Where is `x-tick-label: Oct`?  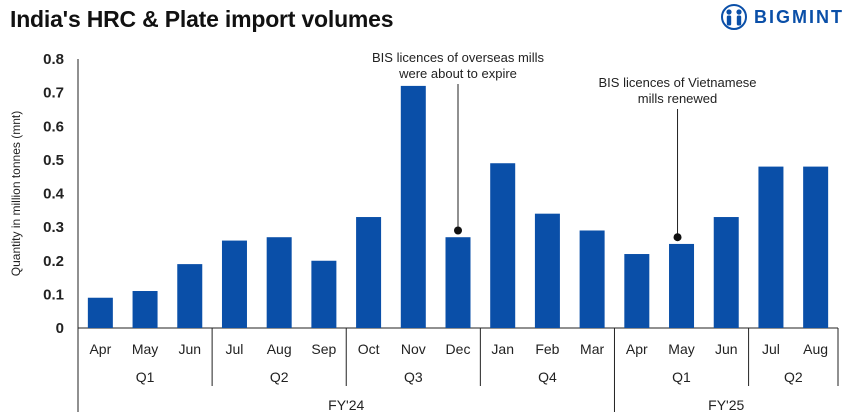
x-tick-label: Oct is located at coordinates (369, 349).